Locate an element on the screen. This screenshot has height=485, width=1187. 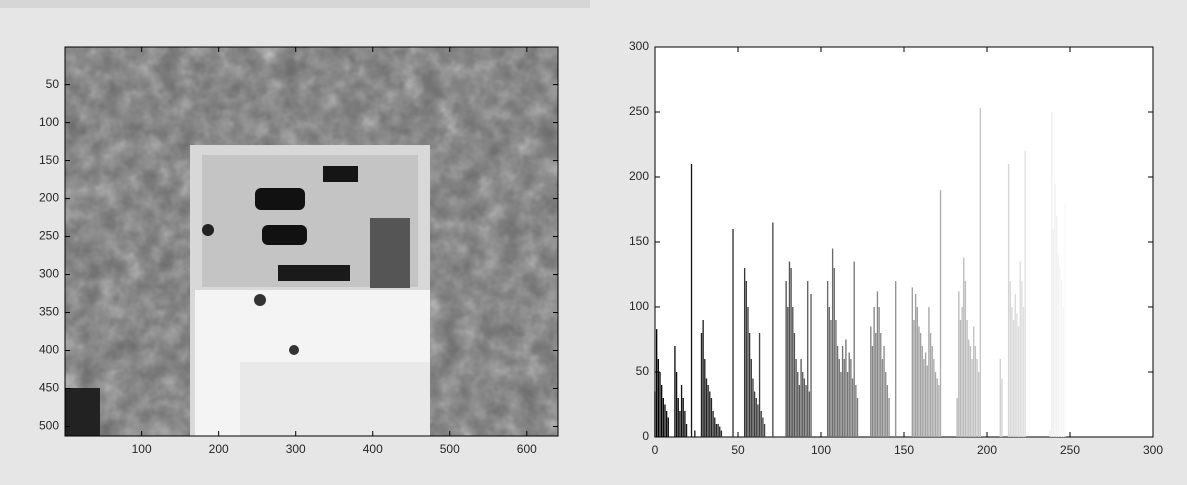
image-slab is located at coordinates (335, 399).